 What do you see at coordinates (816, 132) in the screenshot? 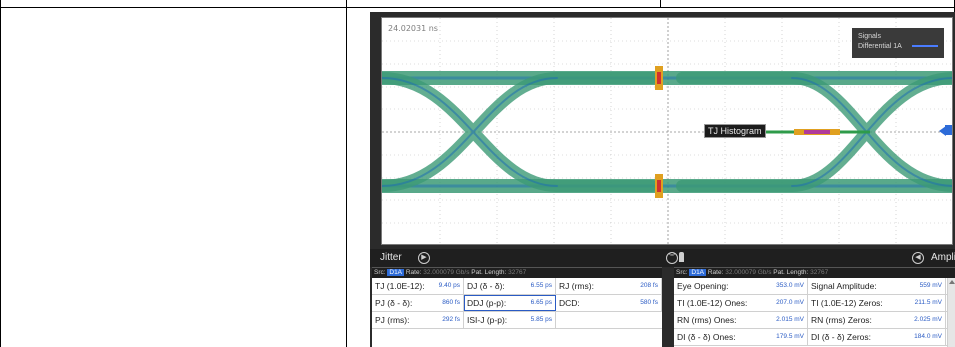
I see `tj-histogram-bar` at bounding box center [816, 132].